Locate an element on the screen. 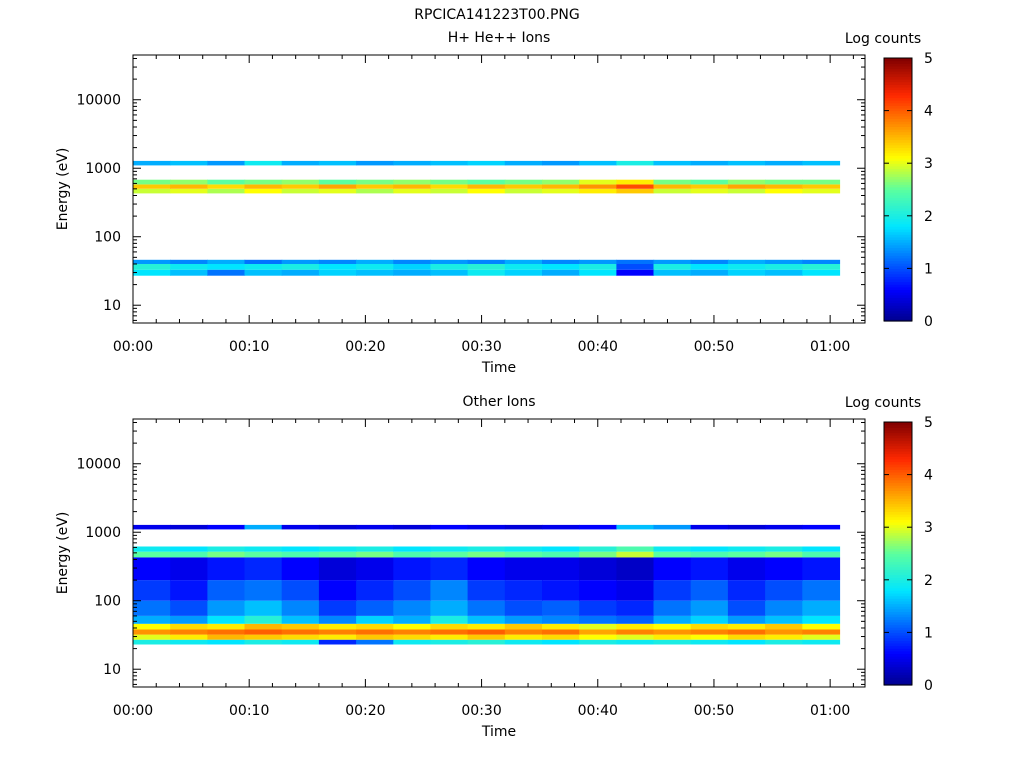  x-tick-label: 00:50 is located at coordinates (714, 347).